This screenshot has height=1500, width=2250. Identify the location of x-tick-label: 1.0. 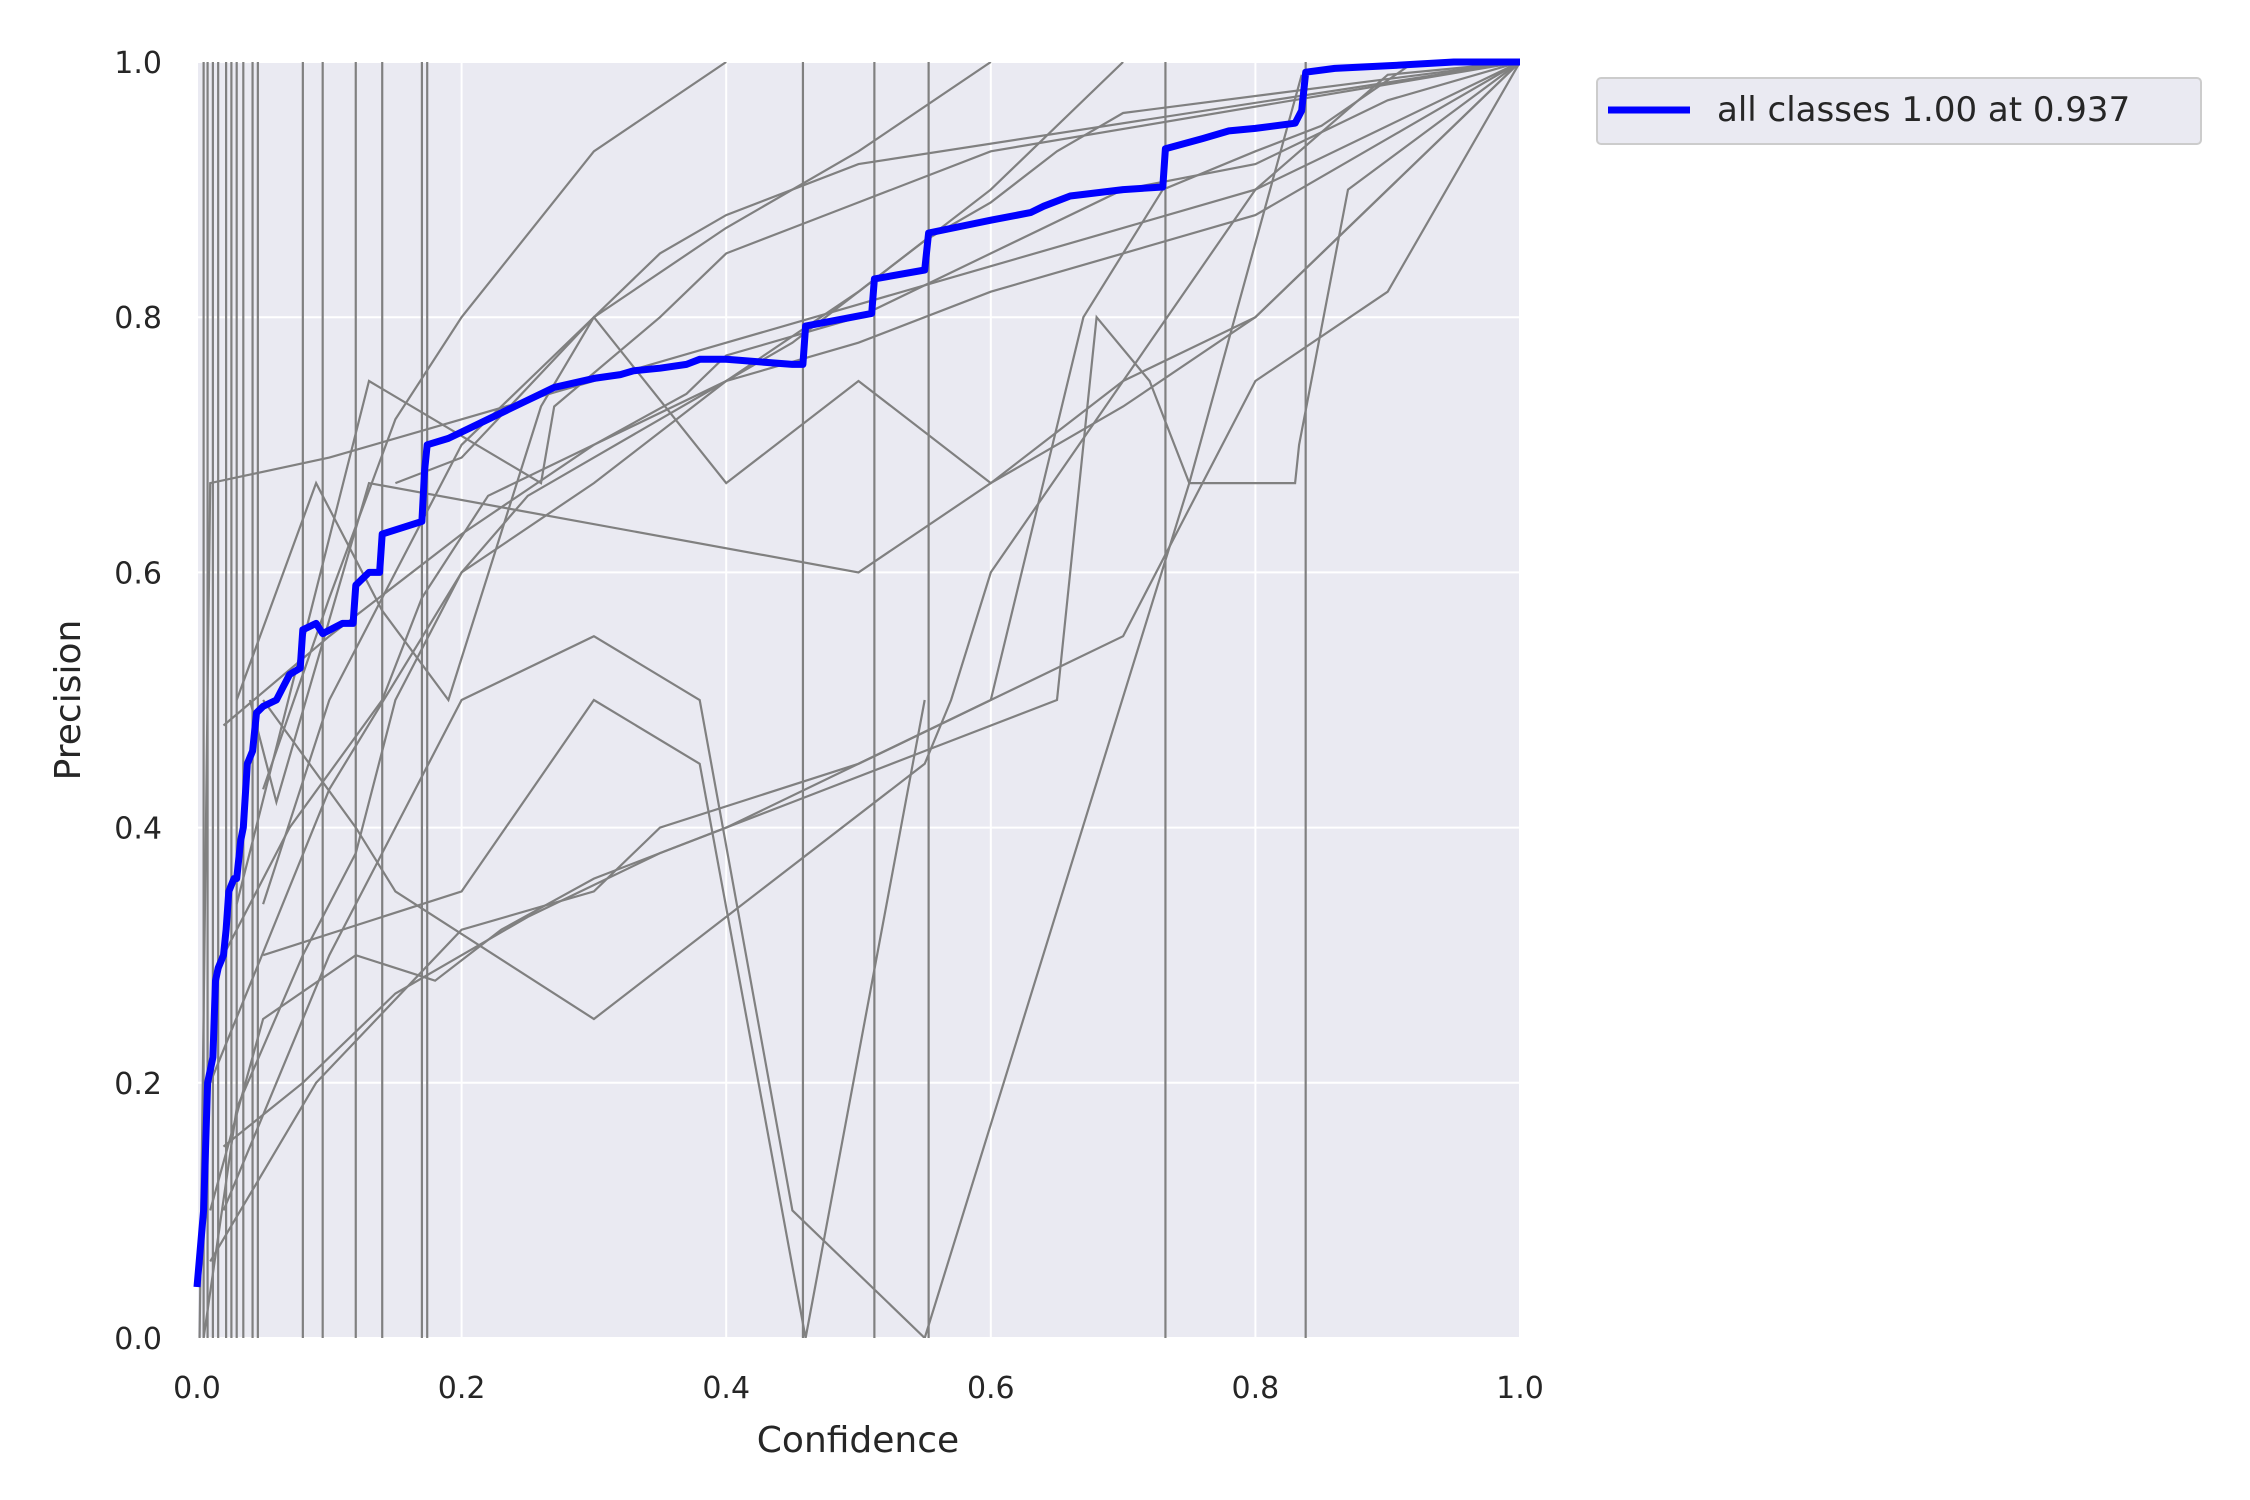
(1520, 1388).